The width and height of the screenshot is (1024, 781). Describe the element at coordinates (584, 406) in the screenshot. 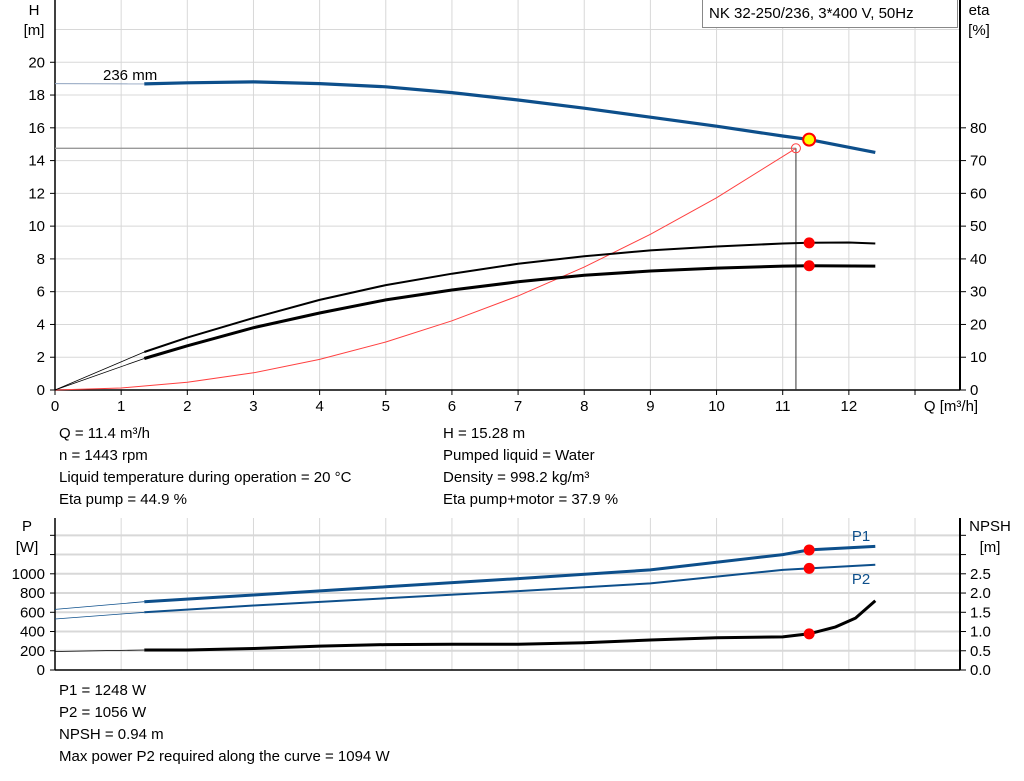

I see `x-tick-label: 8` at that location.